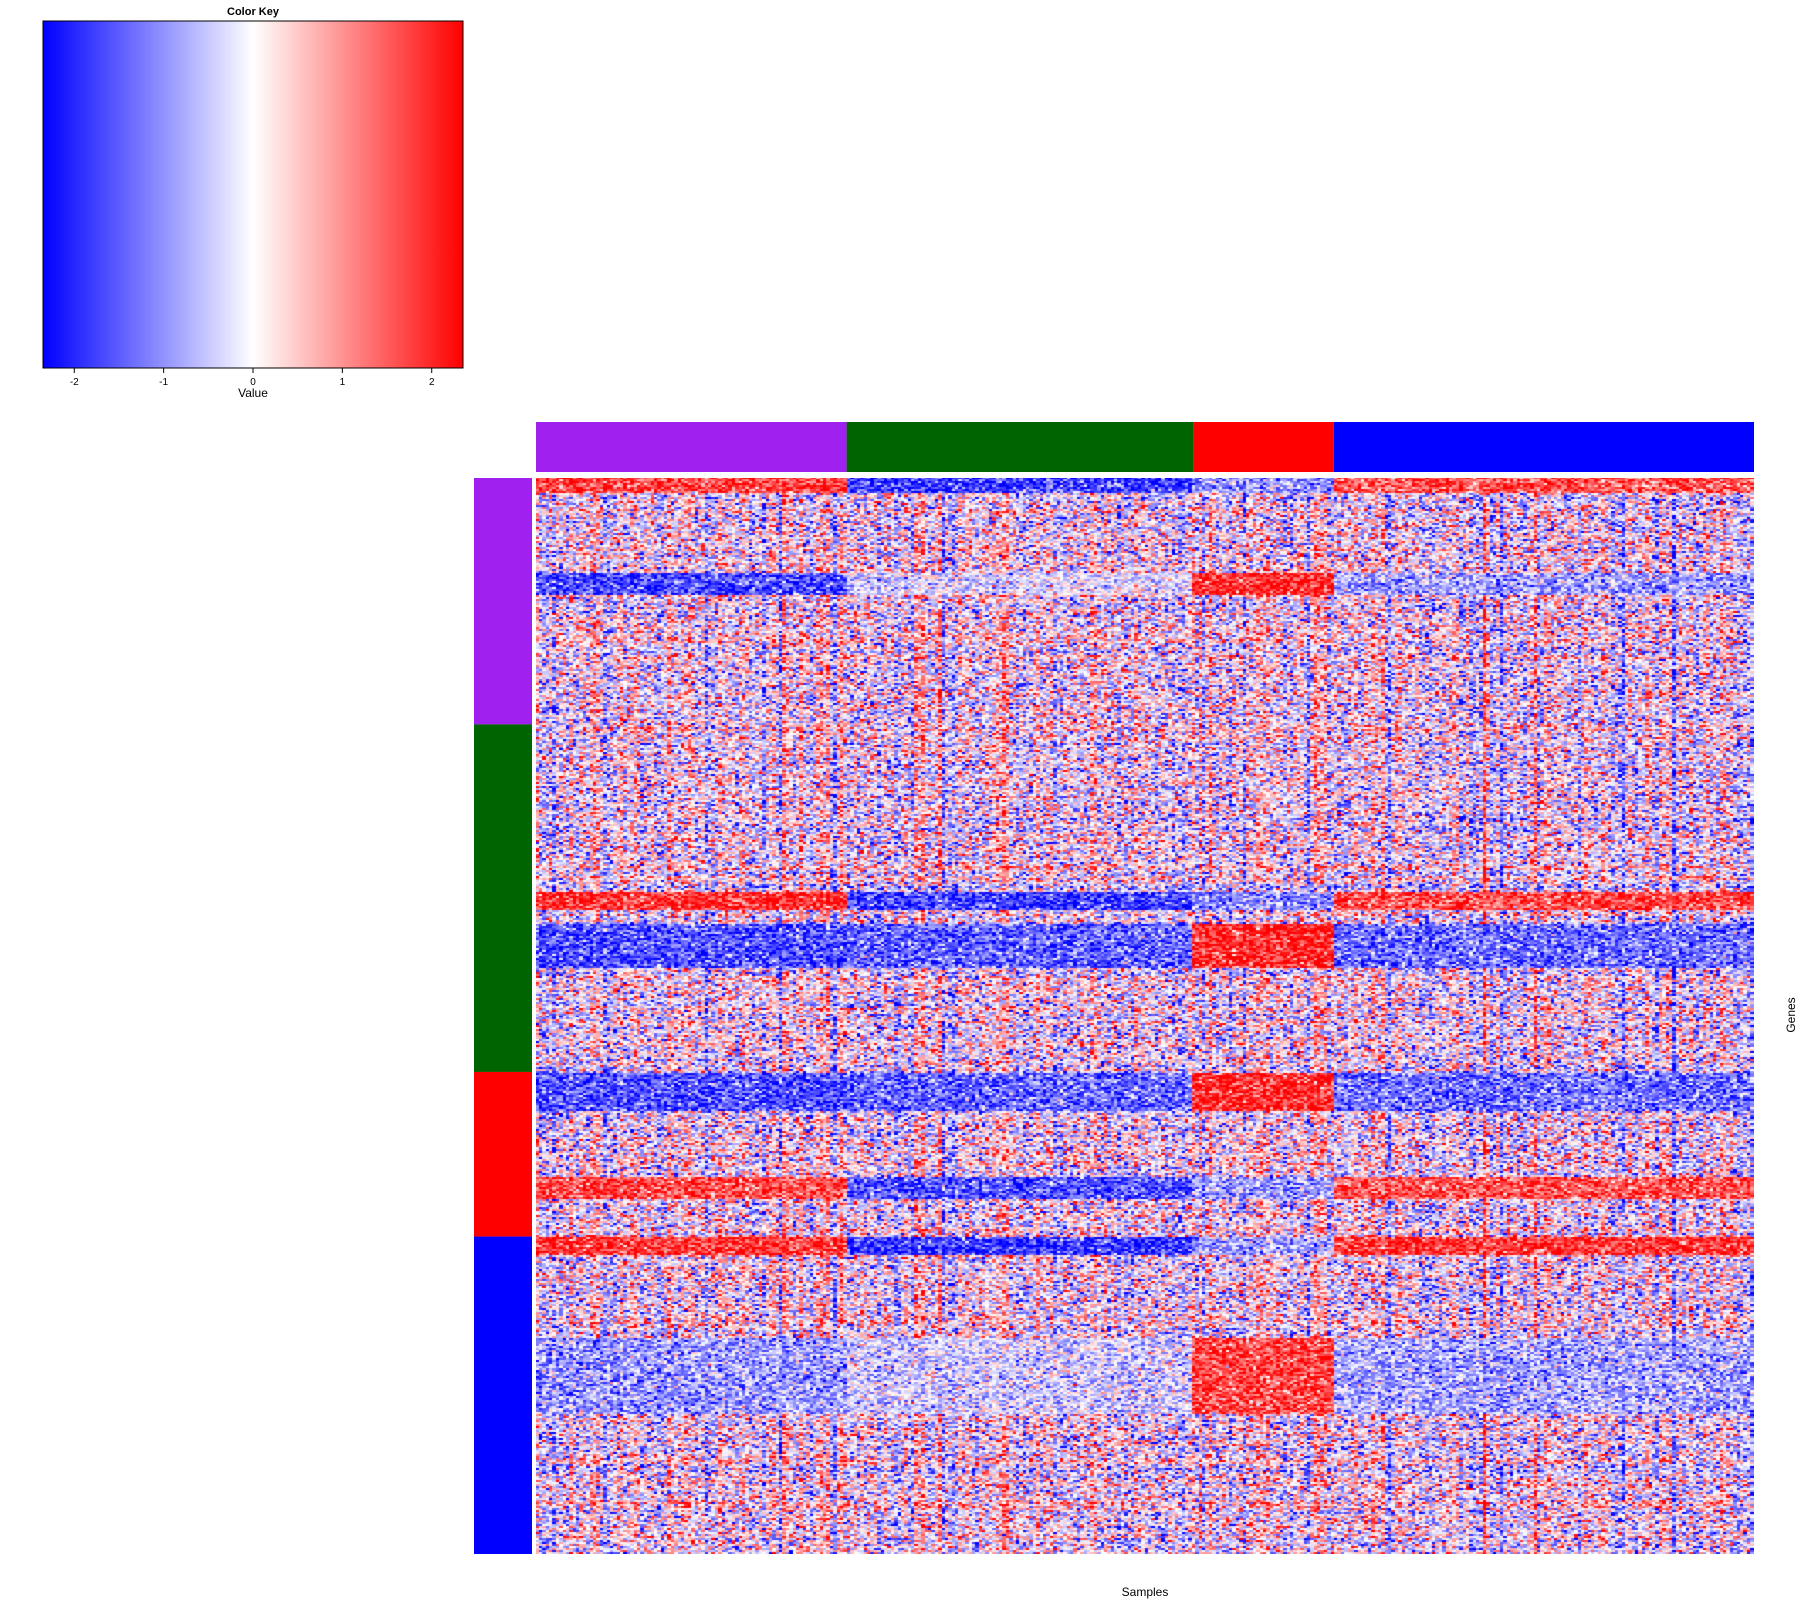 The image size is (1800, 1600). I want to click on color-key-gradient, so click(253, 194).